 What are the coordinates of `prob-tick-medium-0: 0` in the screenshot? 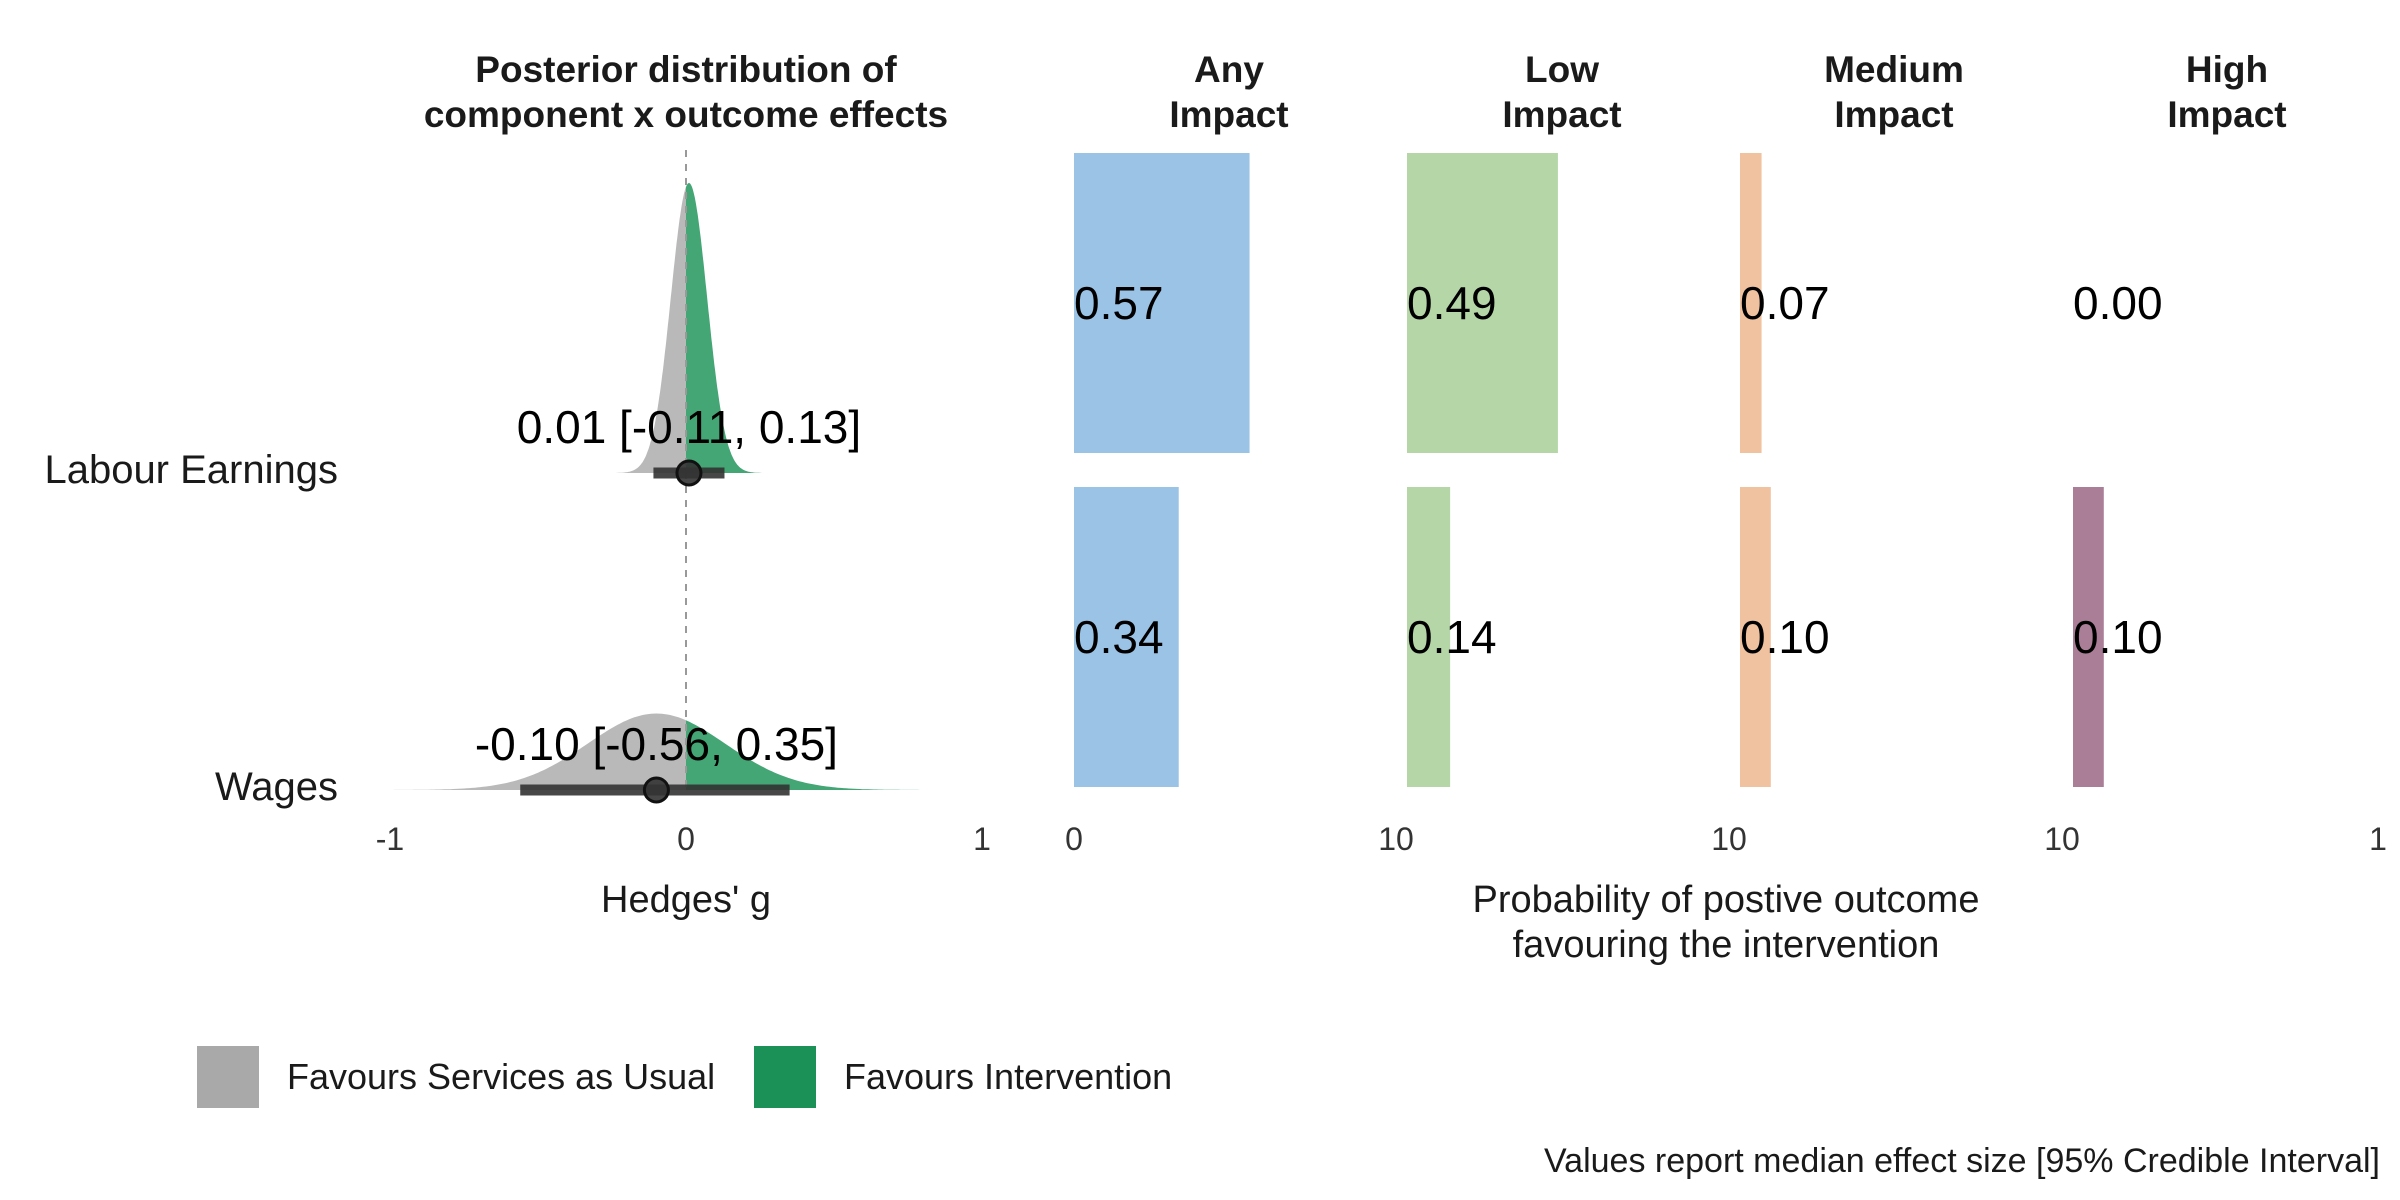 It's located at (1738, 839).